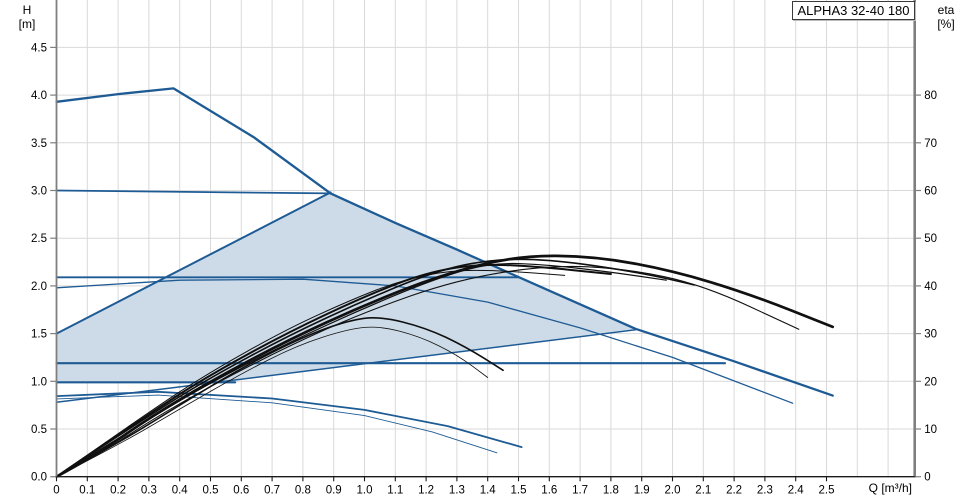  What do you see at coordinates (303, 491) in the screenshot?
I see `x-tick-label: 0.8` at bounding box center [303, 491].